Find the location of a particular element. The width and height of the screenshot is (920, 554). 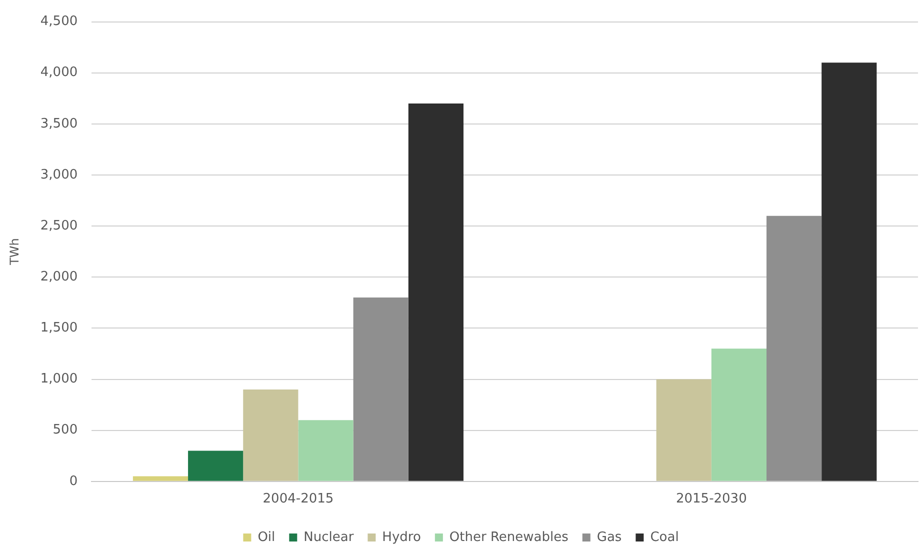

y-tick-label: 500 is located at coordinates (65, 430).